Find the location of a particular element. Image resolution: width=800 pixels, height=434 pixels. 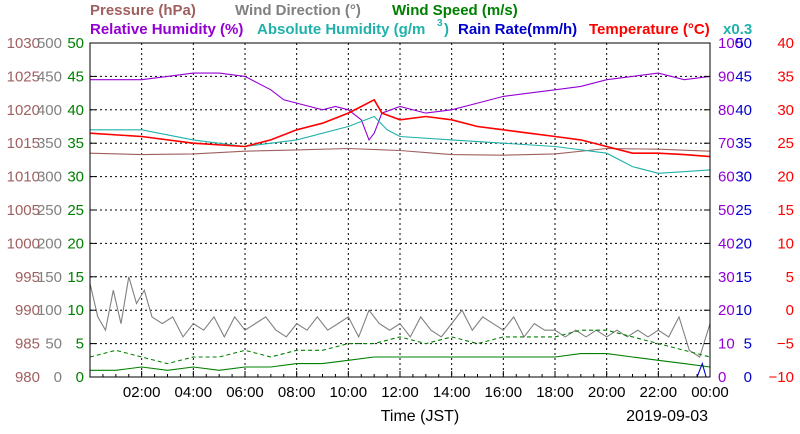

y-tick-label-pressure: 1000 is located at coordinates (23, 243).